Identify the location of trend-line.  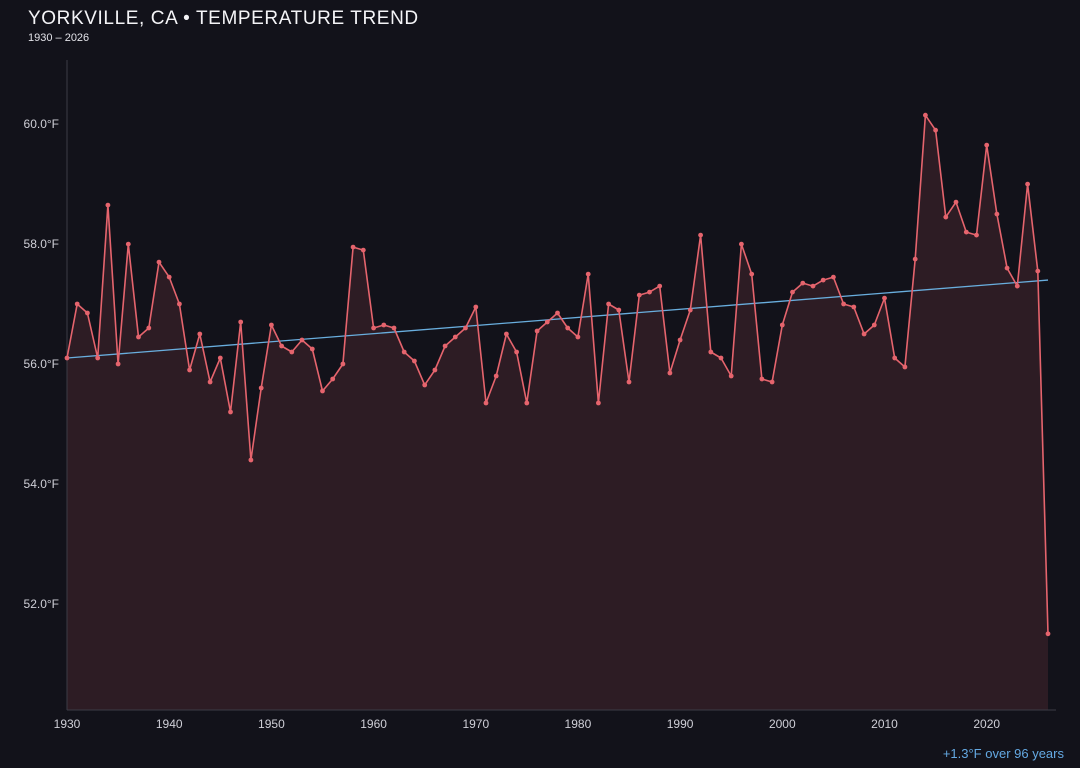
(557, 319).